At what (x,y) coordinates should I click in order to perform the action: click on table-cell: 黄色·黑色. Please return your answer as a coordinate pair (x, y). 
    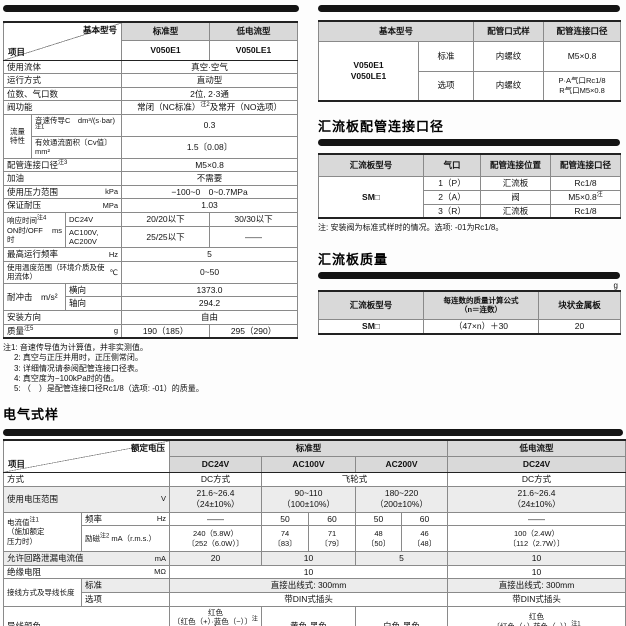
    Looking at the image, I should click on (308, 615).